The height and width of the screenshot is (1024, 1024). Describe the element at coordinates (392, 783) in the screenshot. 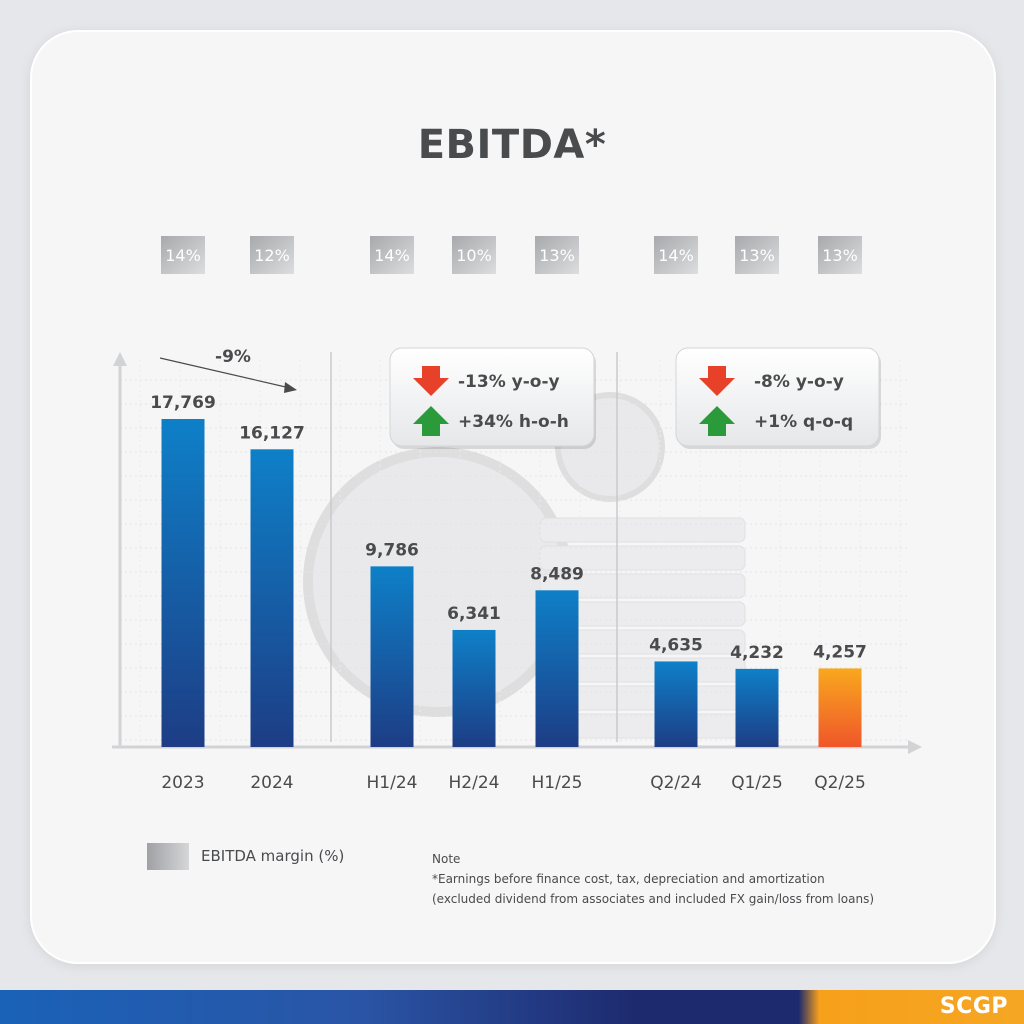

I see `x-tick-label: H1/24` at that location.